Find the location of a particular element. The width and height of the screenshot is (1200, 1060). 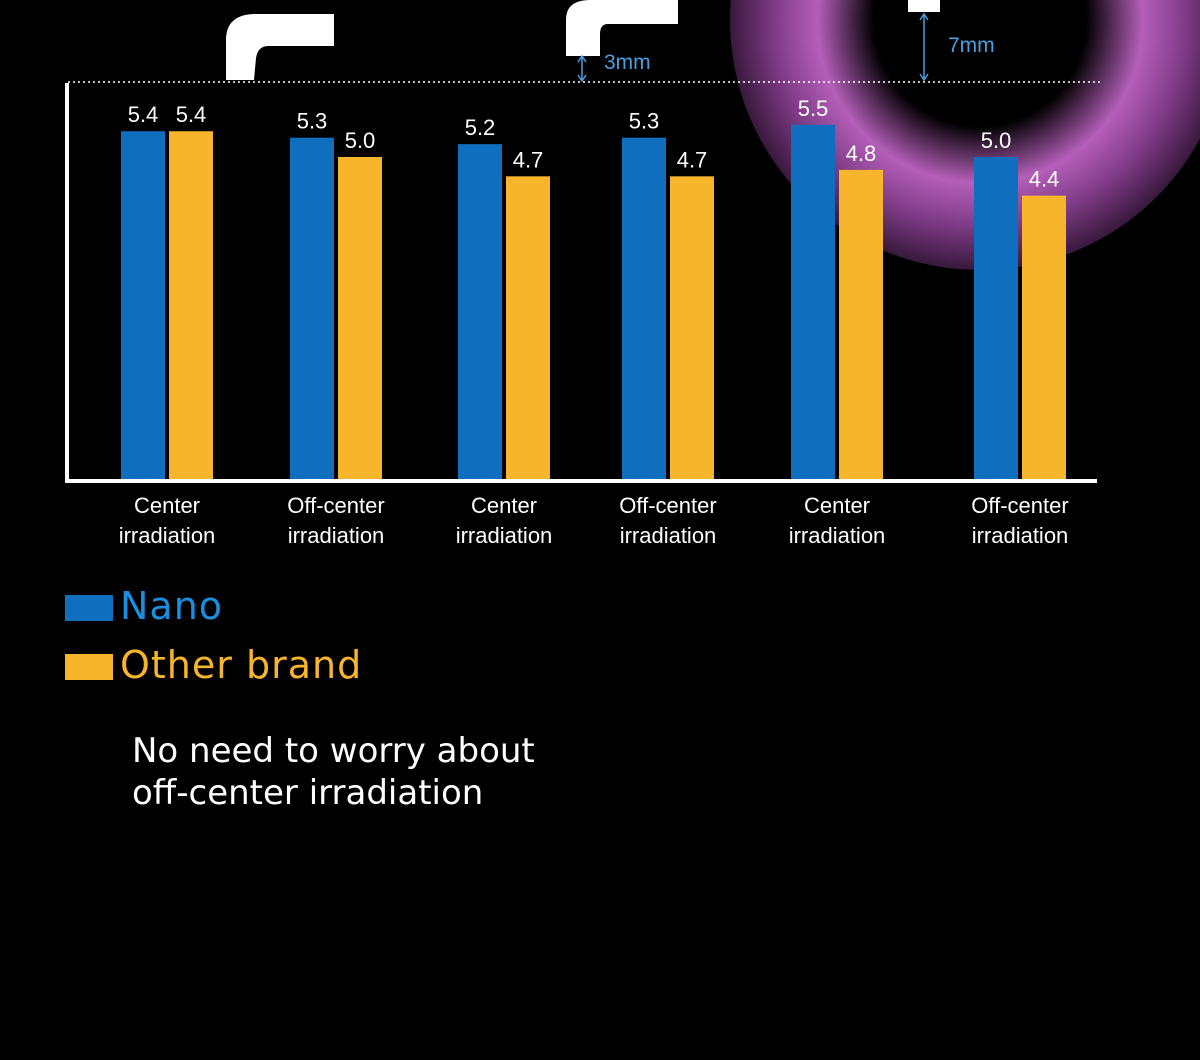

category-label-2-line-2: irradiation is located at coordinates (336, 535).